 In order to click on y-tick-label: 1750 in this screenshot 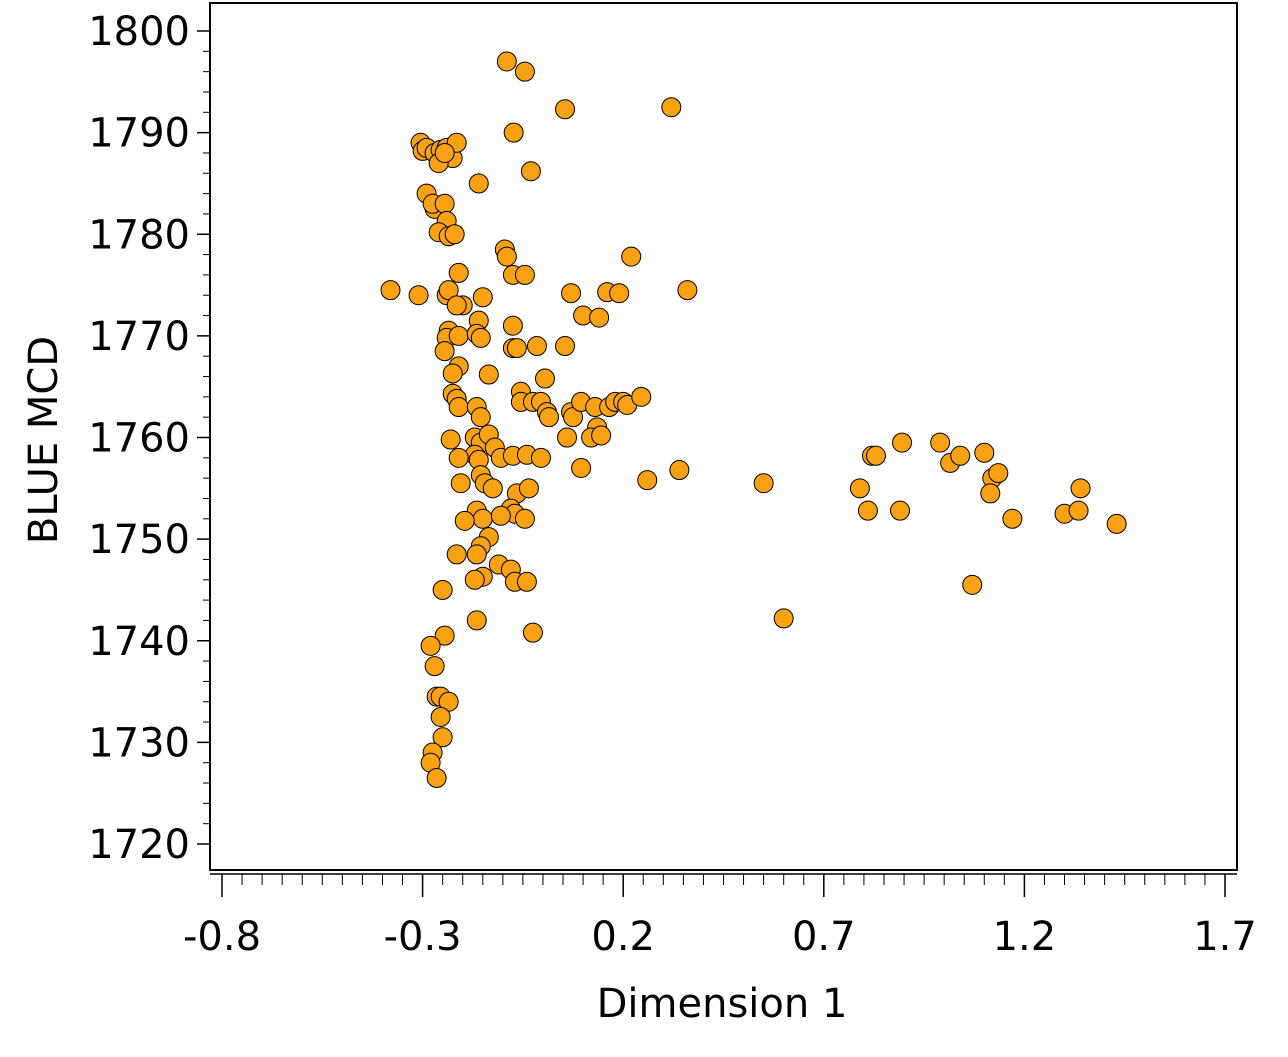, I will do `click(139, 540)`.